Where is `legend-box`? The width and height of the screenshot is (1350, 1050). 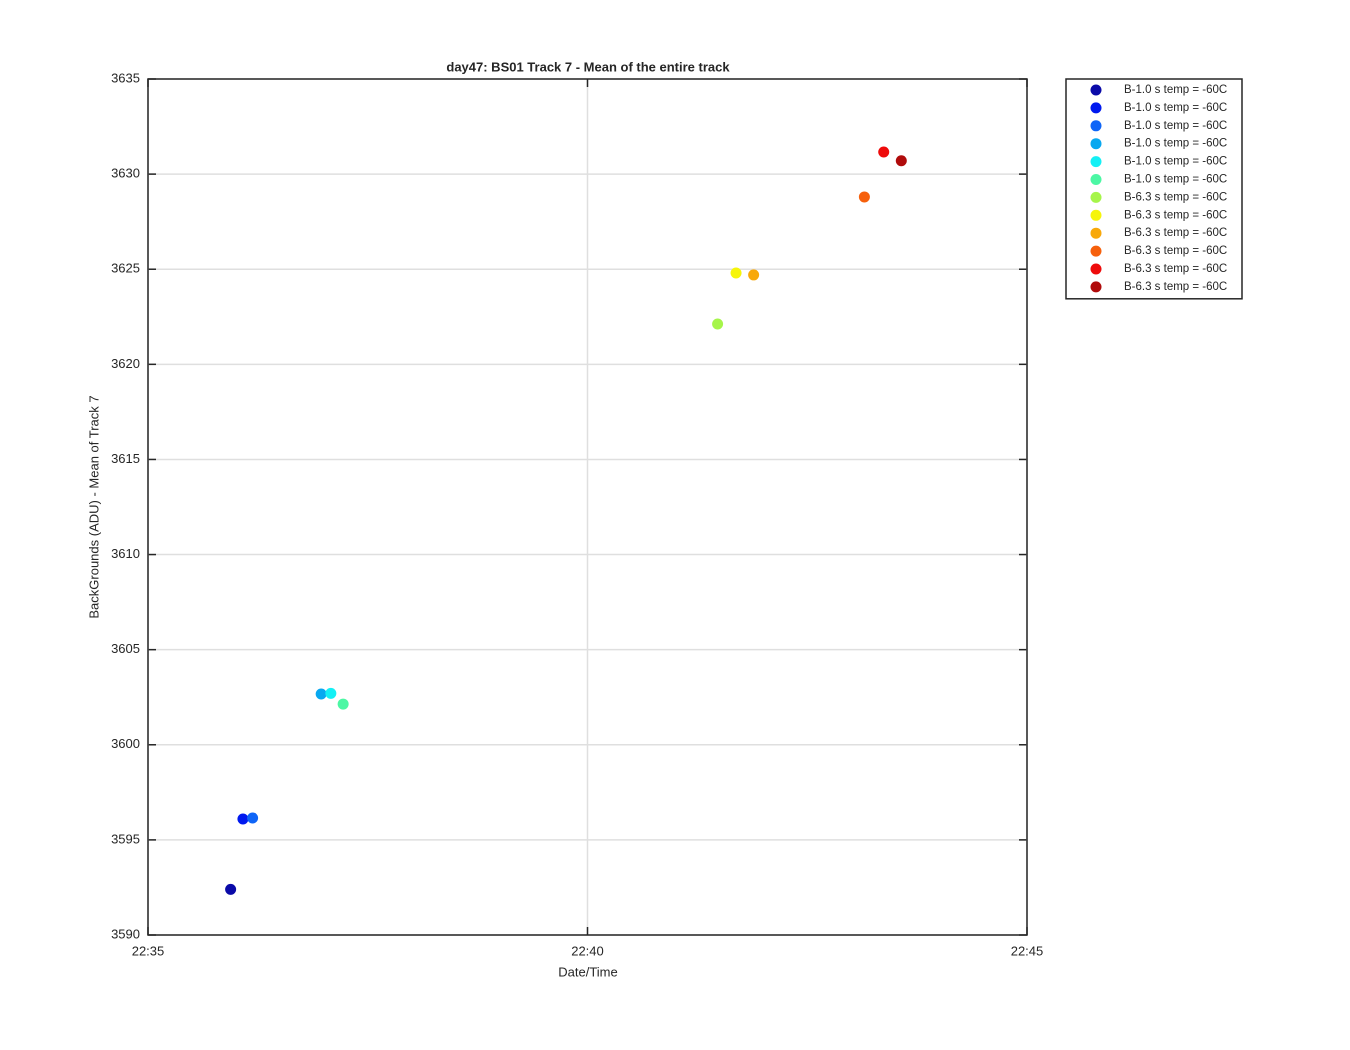 legend-box is located at coordinates (1154, 189).